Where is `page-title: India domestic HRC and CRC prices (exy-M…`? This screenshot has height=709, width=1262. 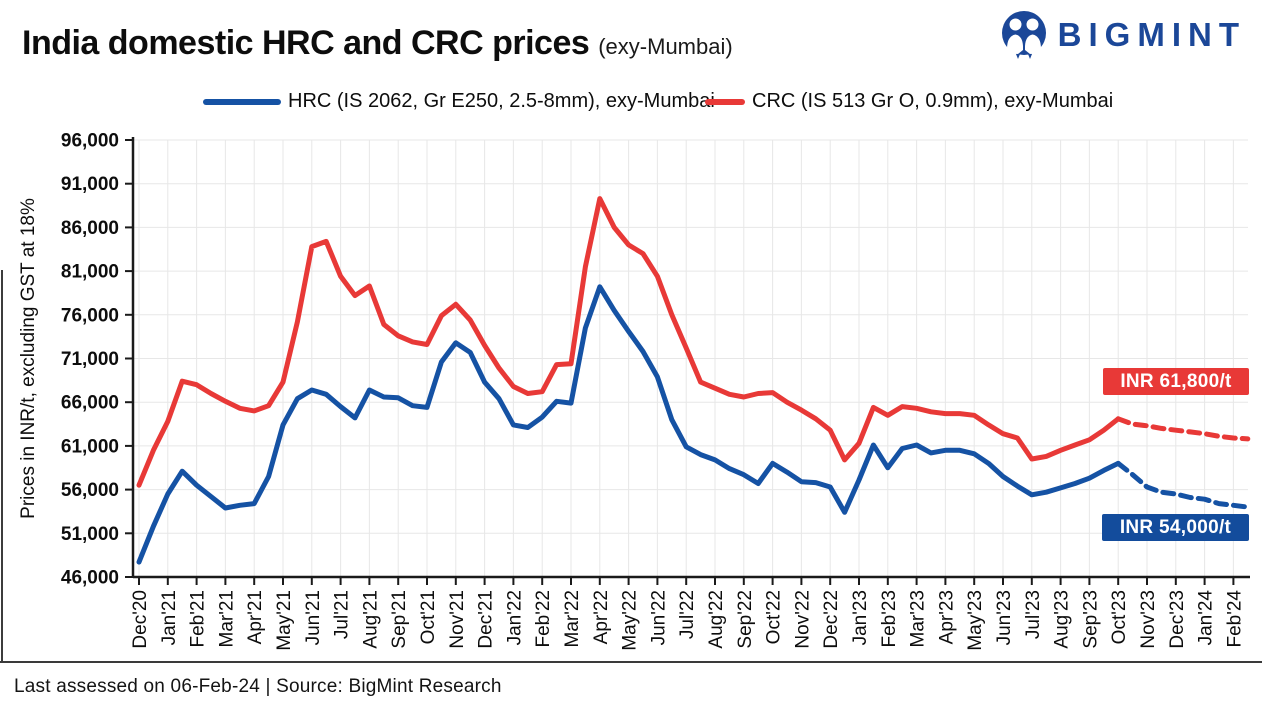 page-title: India domestic HRC and CRC prices (exy-M… is located at coordinates (377, 43).